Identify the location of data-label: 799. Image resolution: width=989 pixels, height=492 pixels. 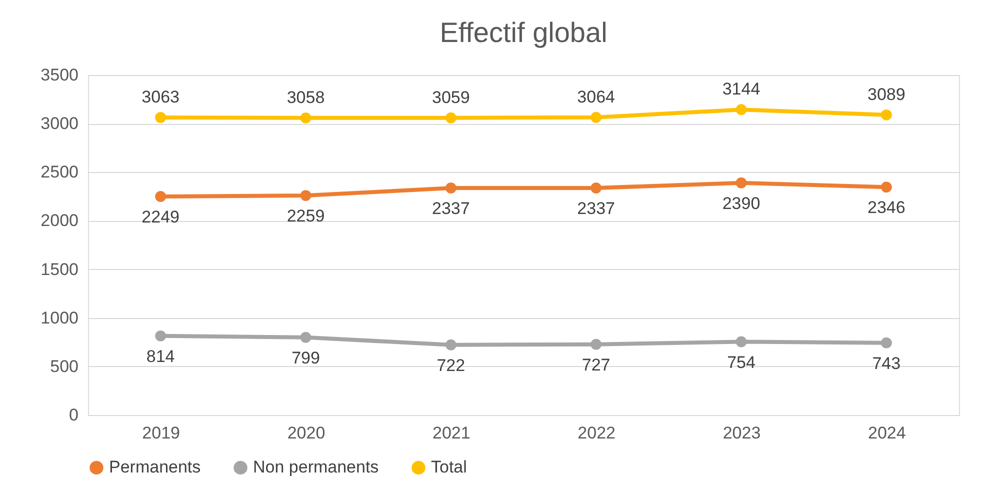
(306, 358).